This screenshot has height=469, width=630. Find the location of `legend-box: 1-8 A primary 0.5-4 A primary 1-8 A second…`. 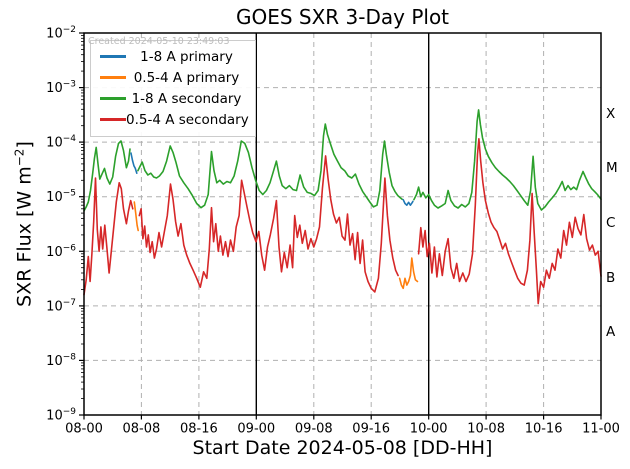

legend-box: 1-8 A primary 0.5-4 A primary 1-8 A second… is located at coordinates (173, 88).